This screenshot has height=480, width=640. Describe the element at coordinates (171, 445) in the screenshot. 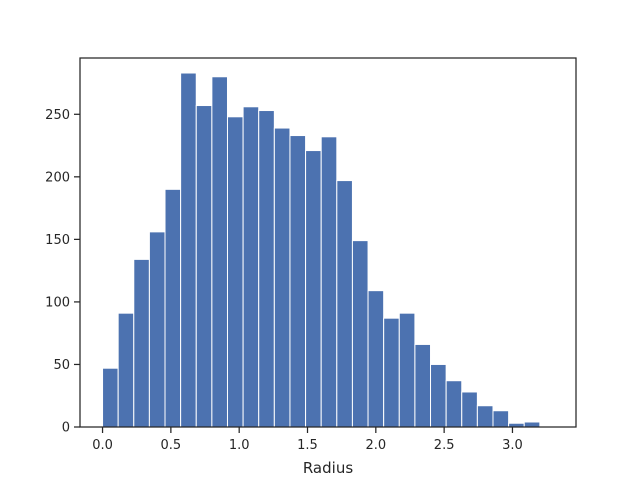

I see `x-tick-label: 0.5` at that location.